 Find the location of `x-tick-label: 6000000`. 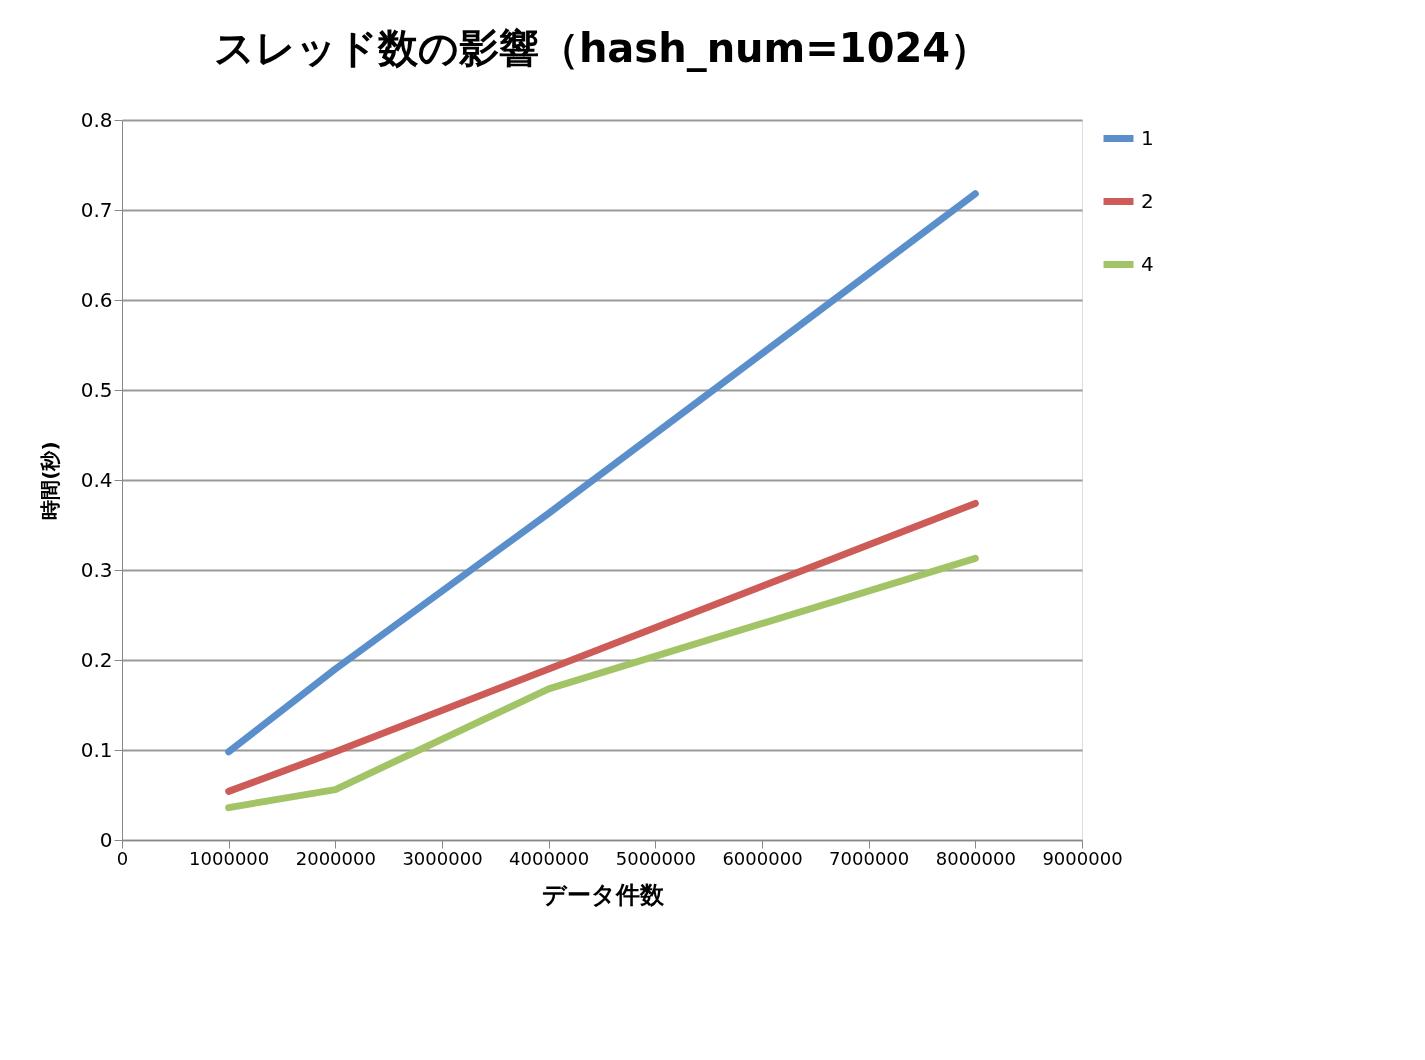

x-tick-label: 6000000 is located at coordinates (762, 858).